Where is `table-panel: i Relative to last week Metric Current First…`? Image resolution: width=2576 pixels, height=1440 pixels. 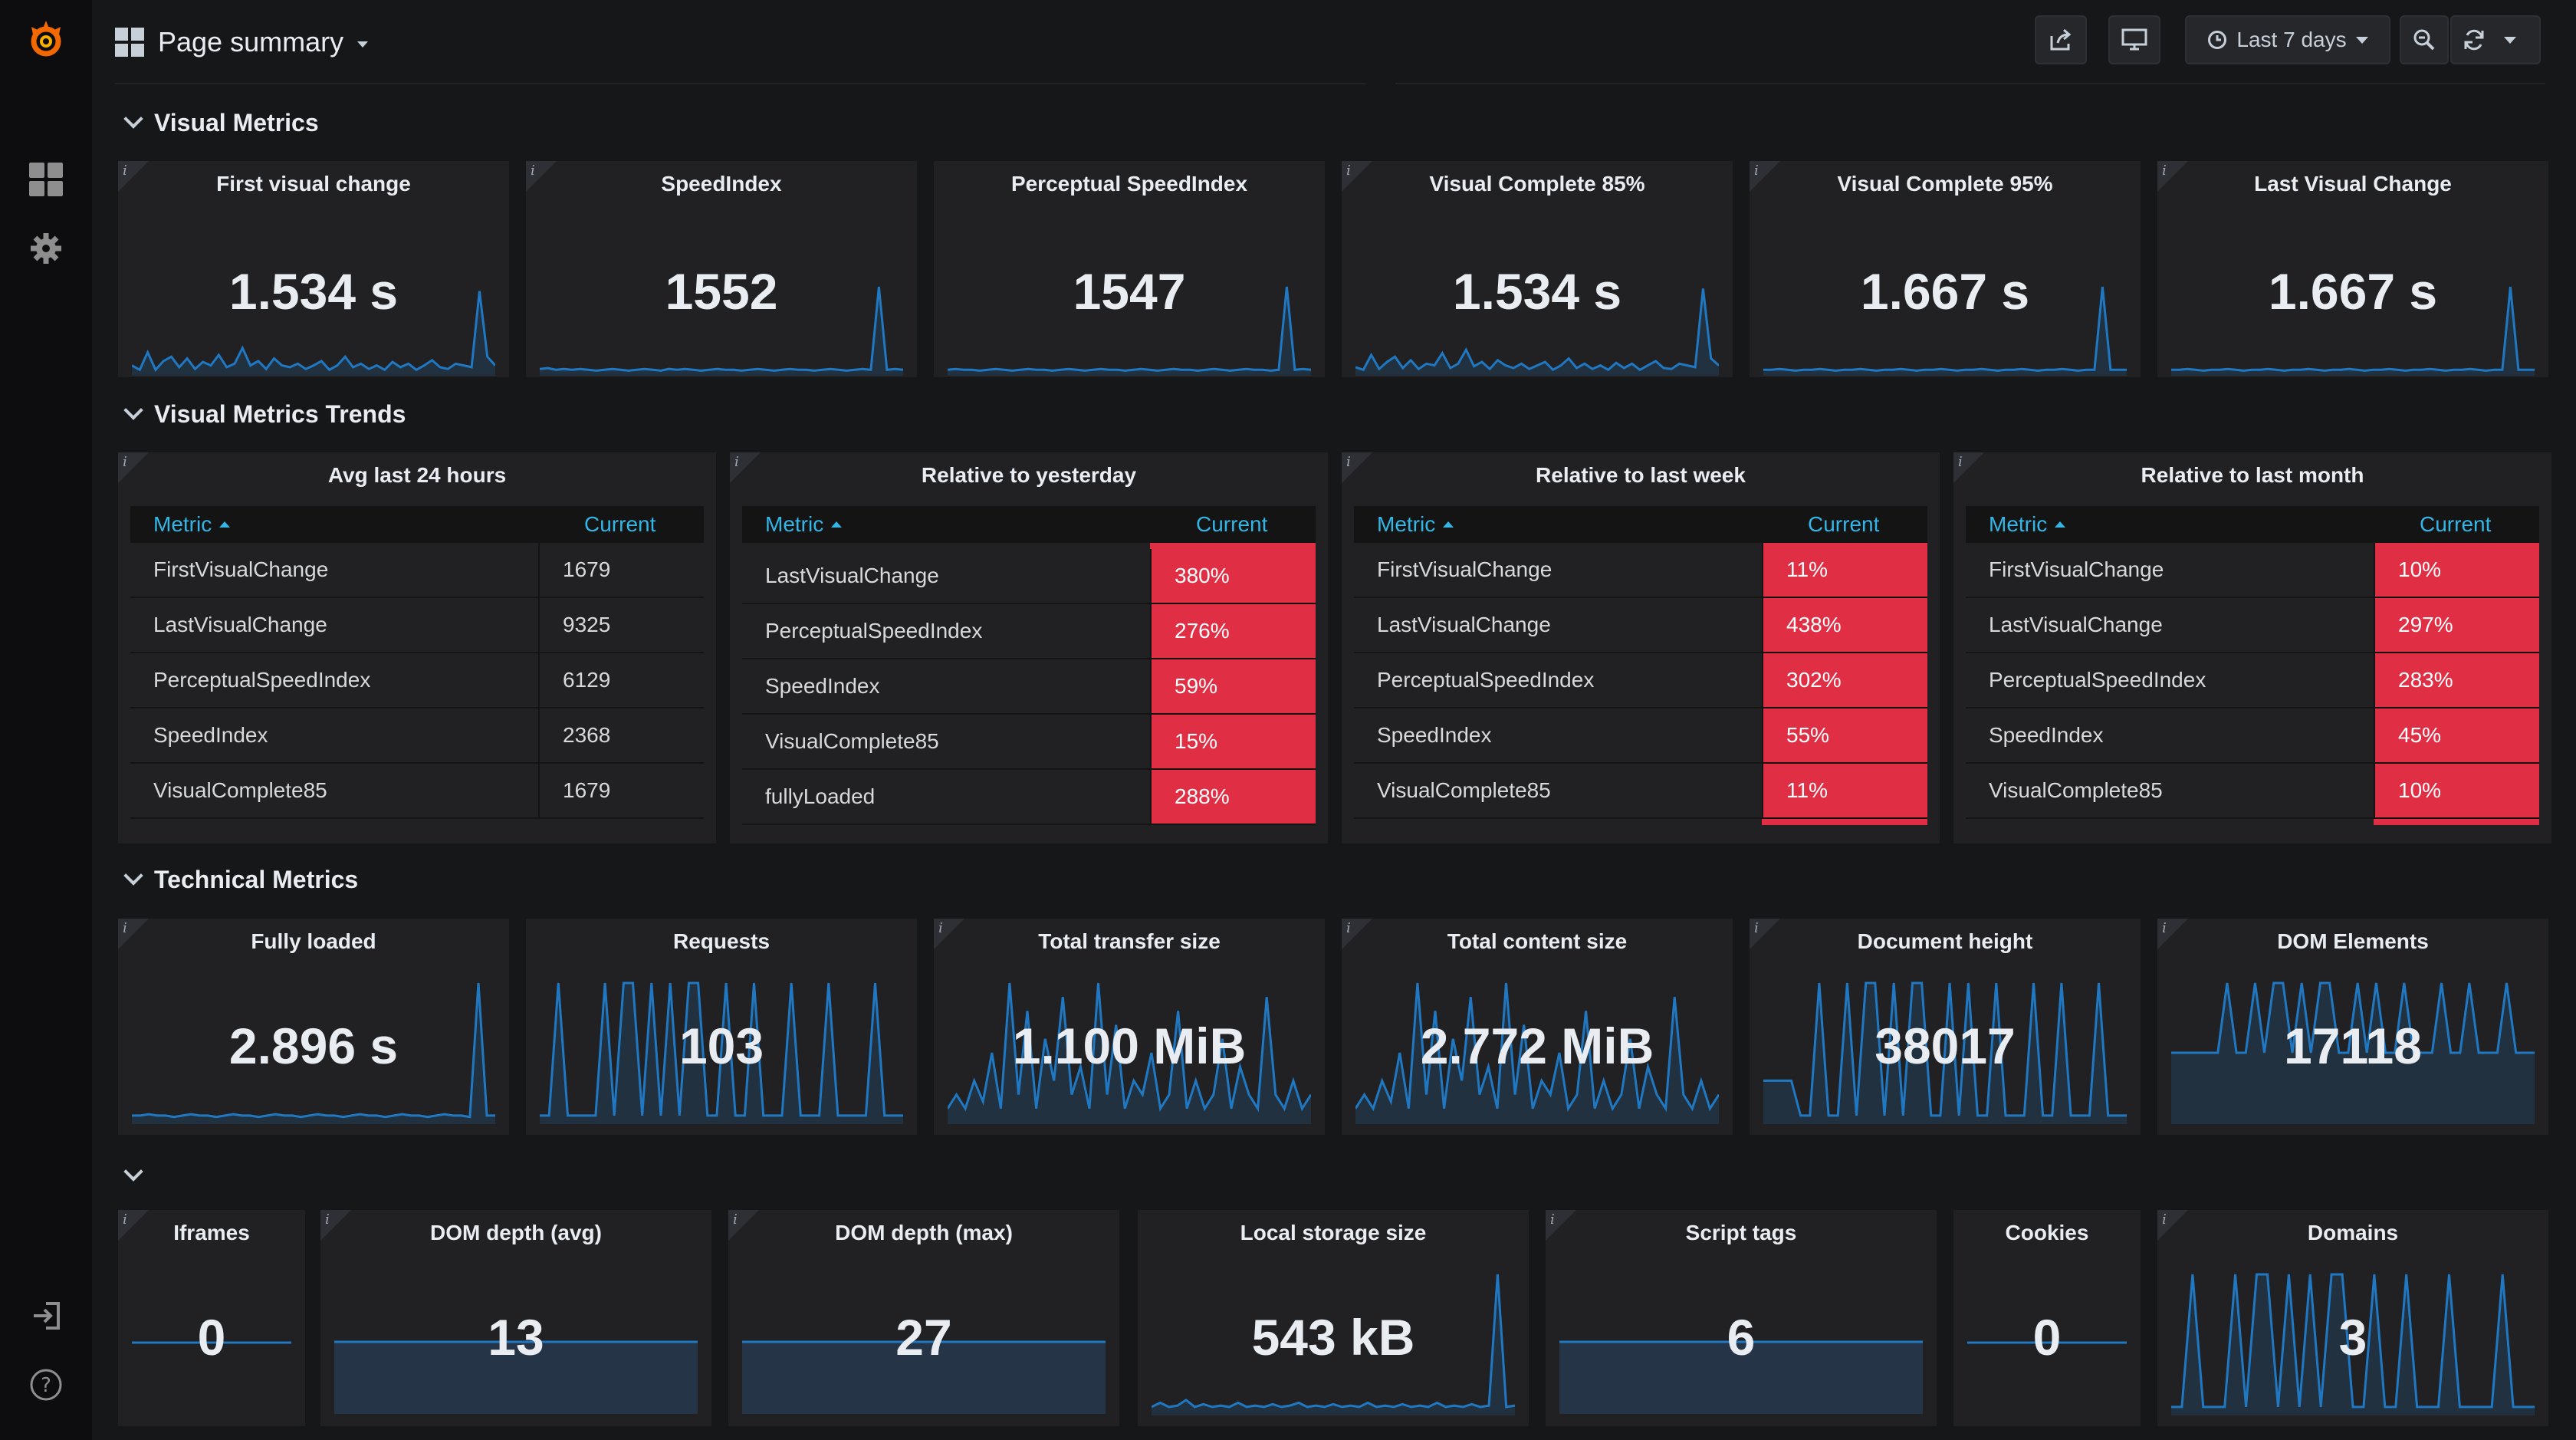
table-panel: i Relative to last week Metric Current First… is located at coordinates (1641, 647).